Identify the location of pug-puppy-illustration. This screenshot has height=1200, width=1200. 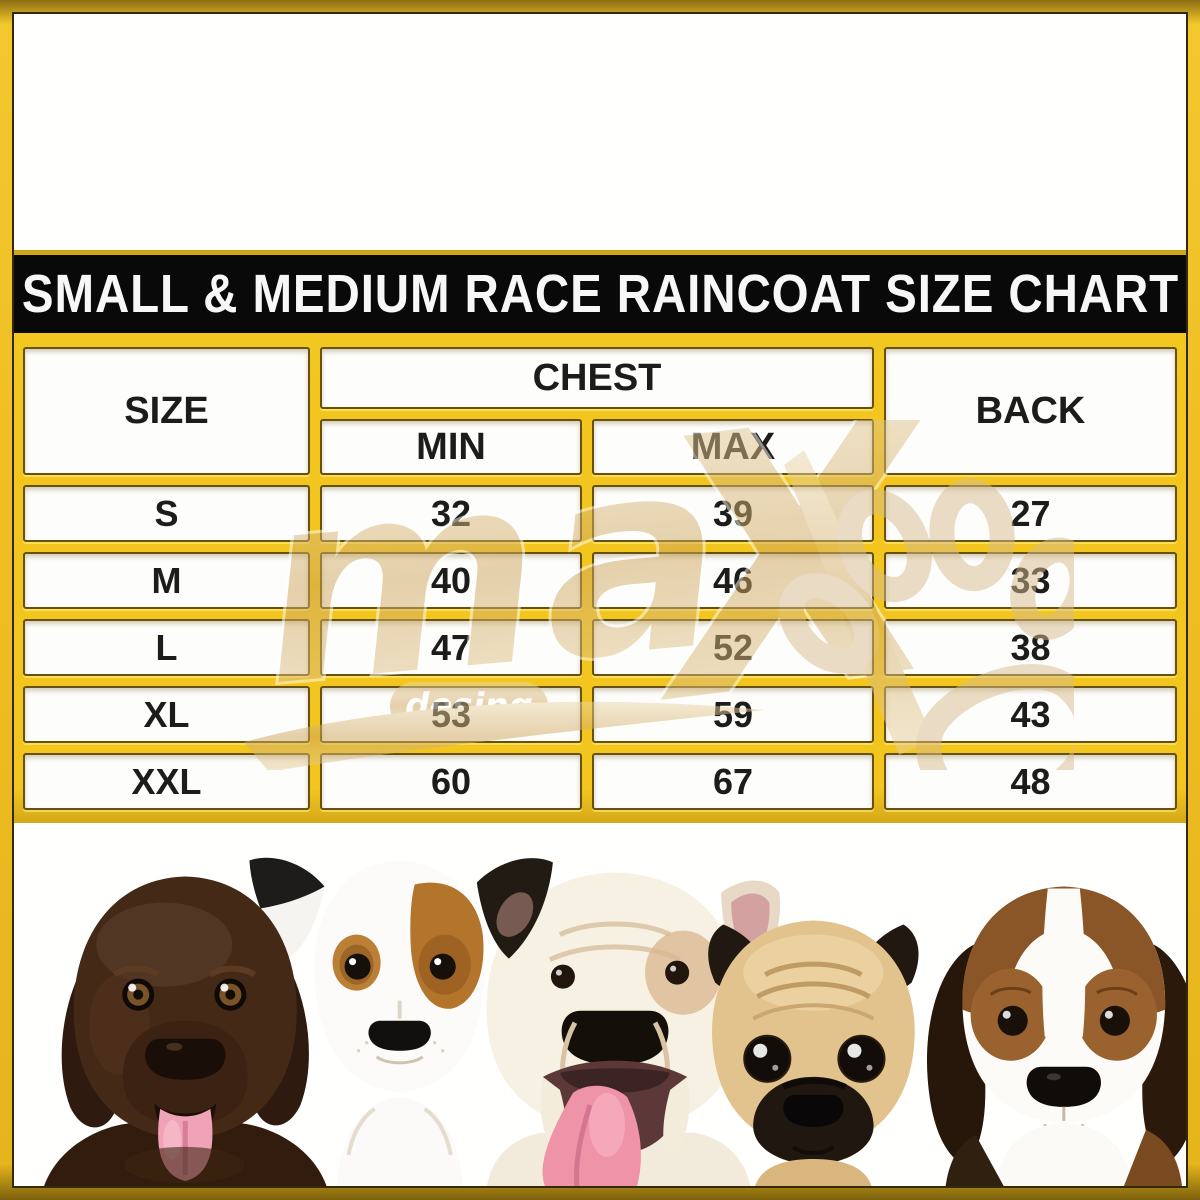
(813, 1053).